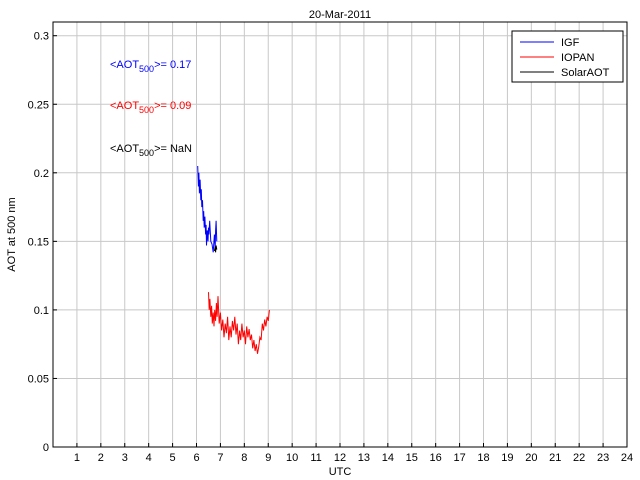 This screenshot has width=640, height=480. I want to click on x-tick-label: 13, so click(364, 458).